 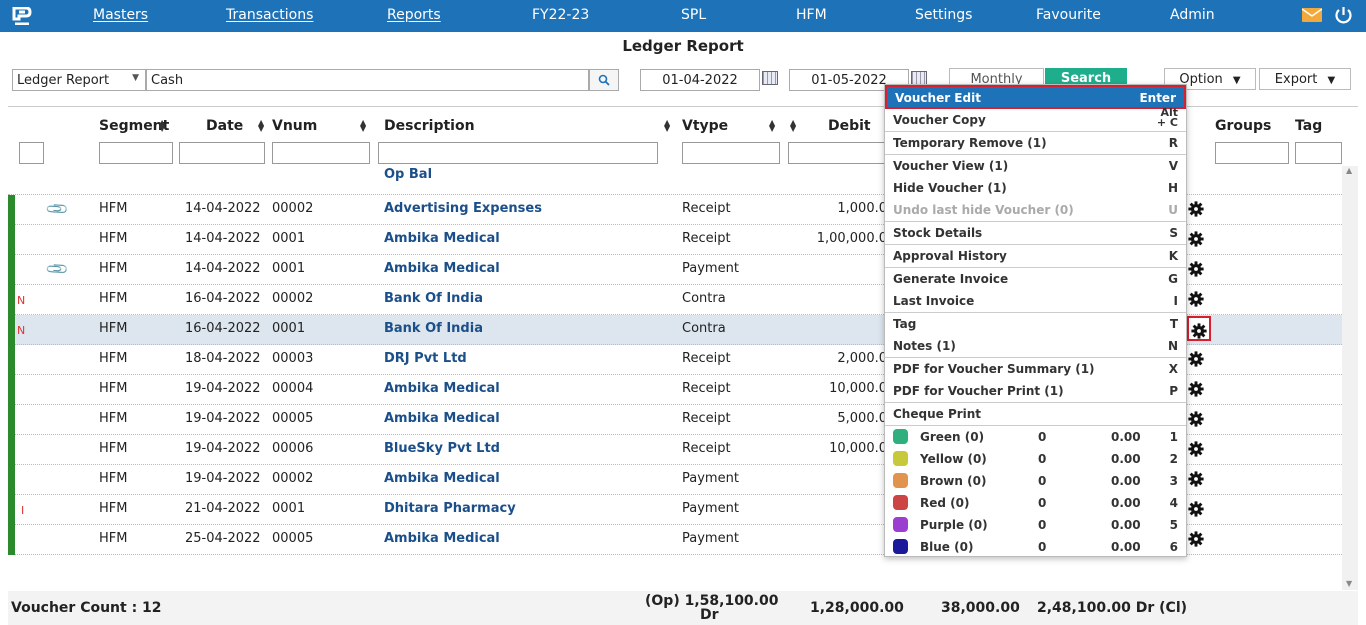 I want to click on filter-date, so click(x=222, y=153).